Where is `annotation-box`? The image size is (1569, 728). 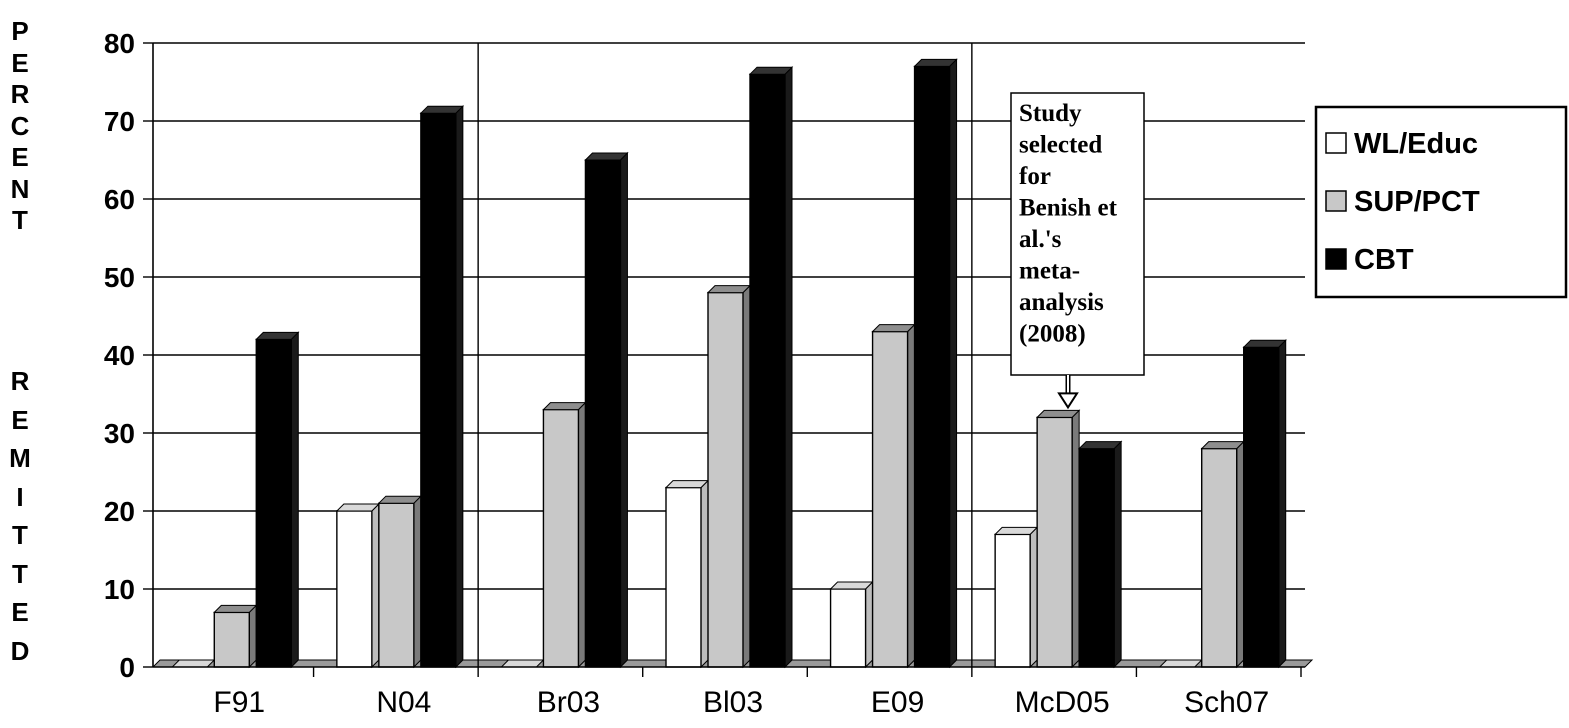
annotation-box is located at coordinates (1077, 234).